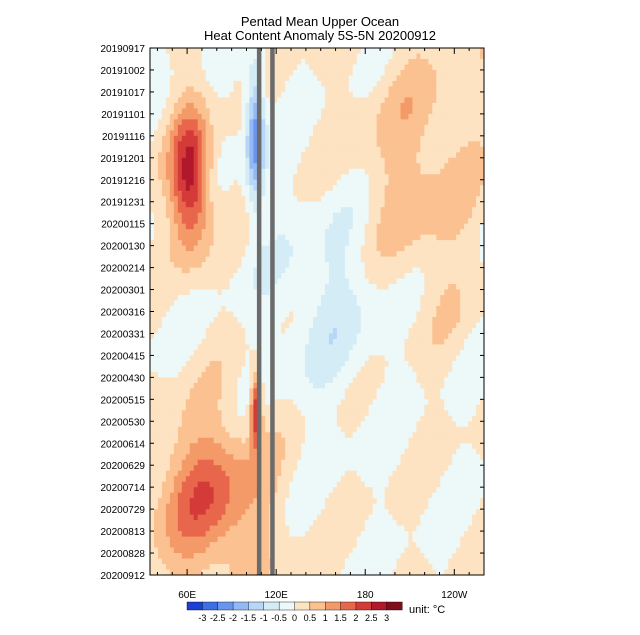 This screenshot has height=635, width=640. Describe the element at coordinates (320, 21) in the screenshot. I see `chart-title-line-1: Pentad Mean Upper Ocean` at that location.